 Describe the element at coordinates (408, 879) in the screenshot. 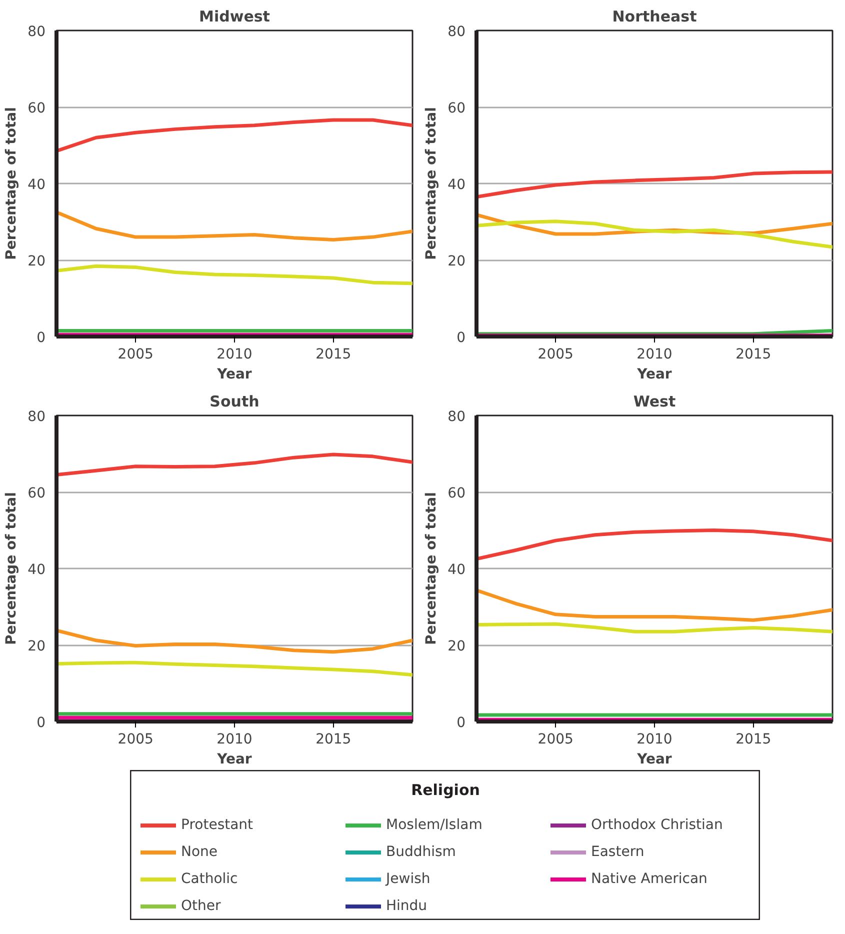

I see `legend-label: Jewish` at that location.